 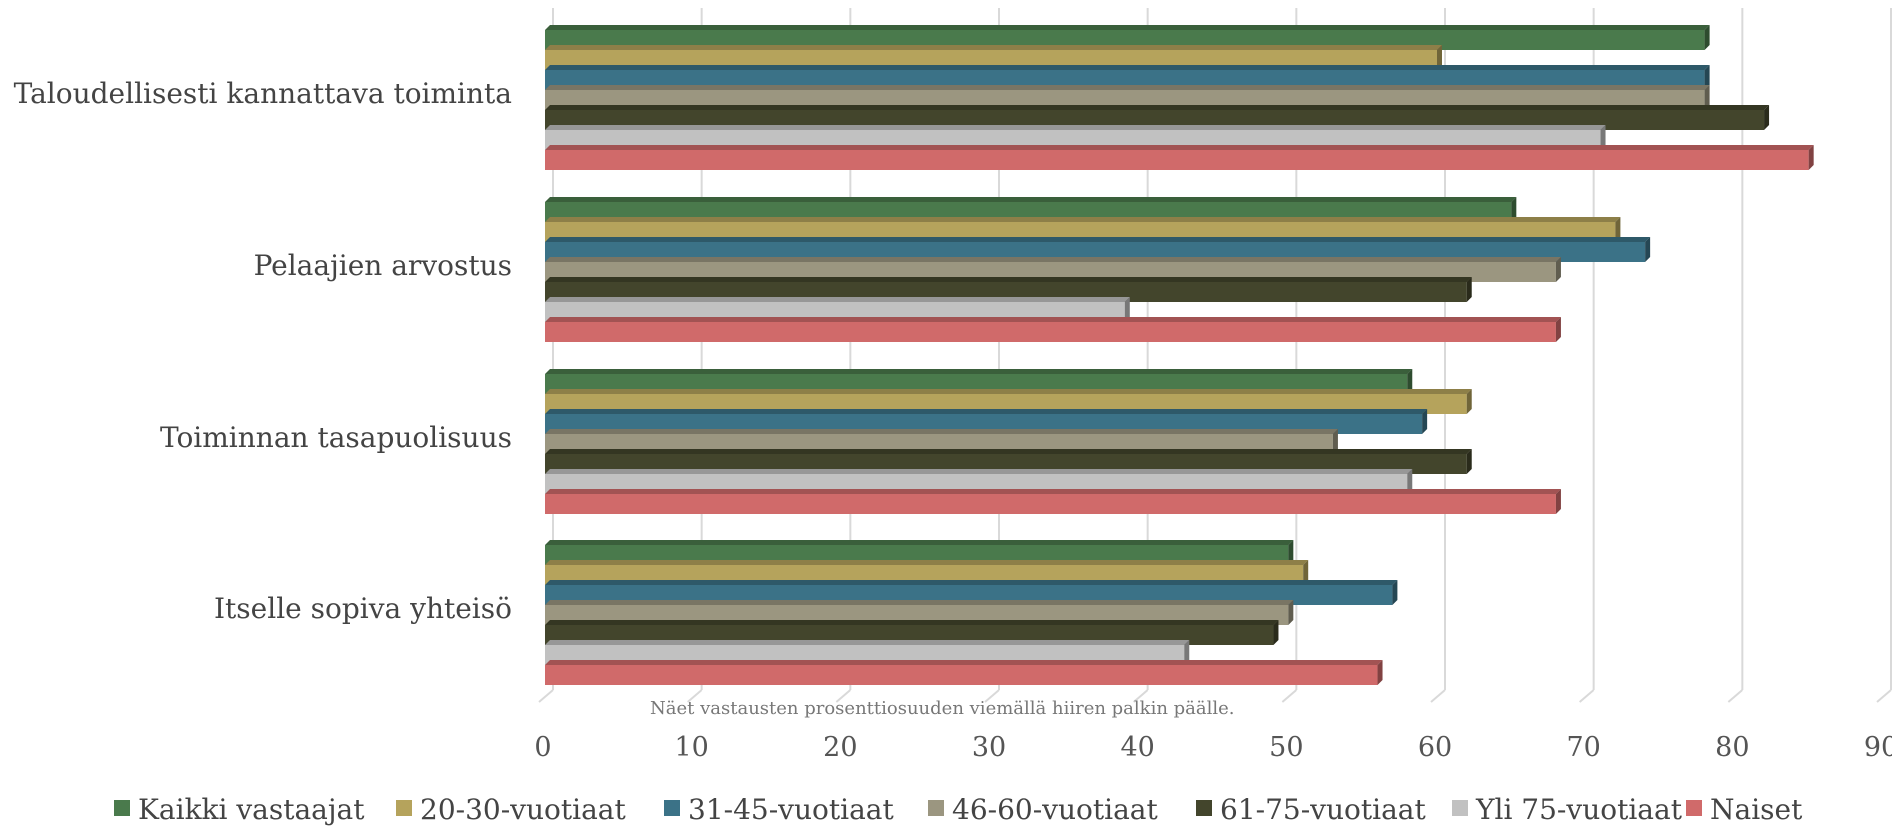 What do you see at coordinates (1213, 747) in the screenshot?
I see `x-axis-ticks: 0 10 20 30 40 50 60 70 80 90` at bounding box center [1213, 747].